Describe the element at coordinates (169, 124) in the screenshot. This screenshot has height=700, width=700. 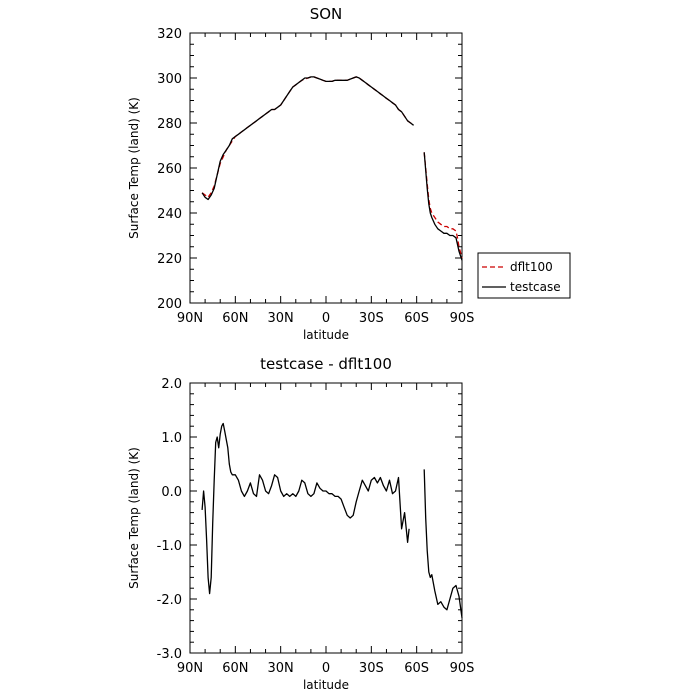
I see `y-tick-label: 280` at that location.